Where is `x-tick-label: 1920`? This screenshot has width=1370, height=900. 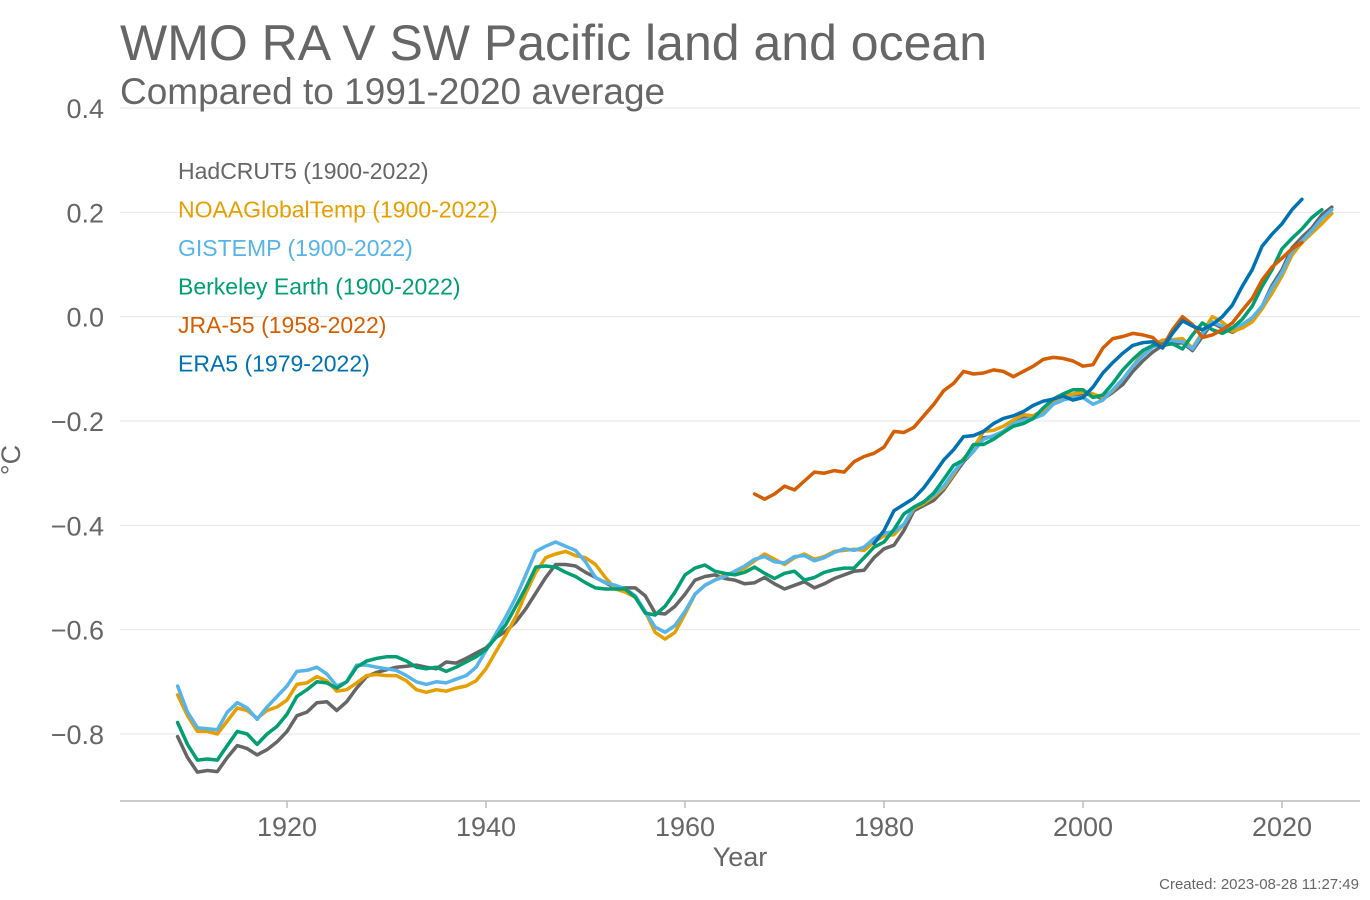
x-tick-label: 1920 is located at coordinates (287, 827).